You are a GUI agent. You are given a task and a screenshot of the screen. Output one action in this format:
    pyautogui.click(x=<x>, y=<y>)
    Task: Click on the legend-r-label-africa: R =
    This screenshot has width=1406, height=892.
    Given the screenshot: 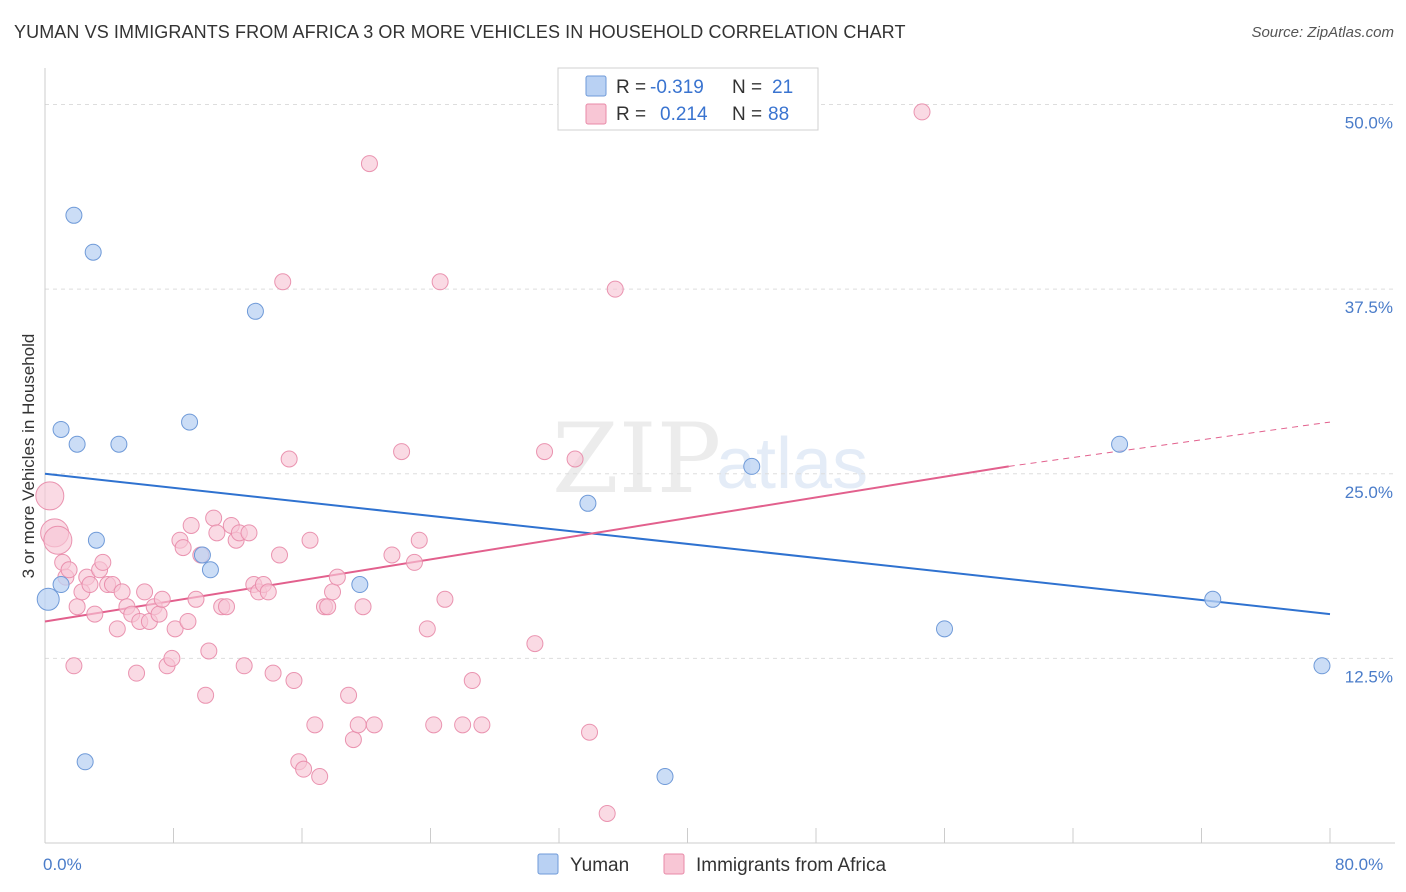 What is the action you would take?
    pyautogui.click(x=631, y=114)
    